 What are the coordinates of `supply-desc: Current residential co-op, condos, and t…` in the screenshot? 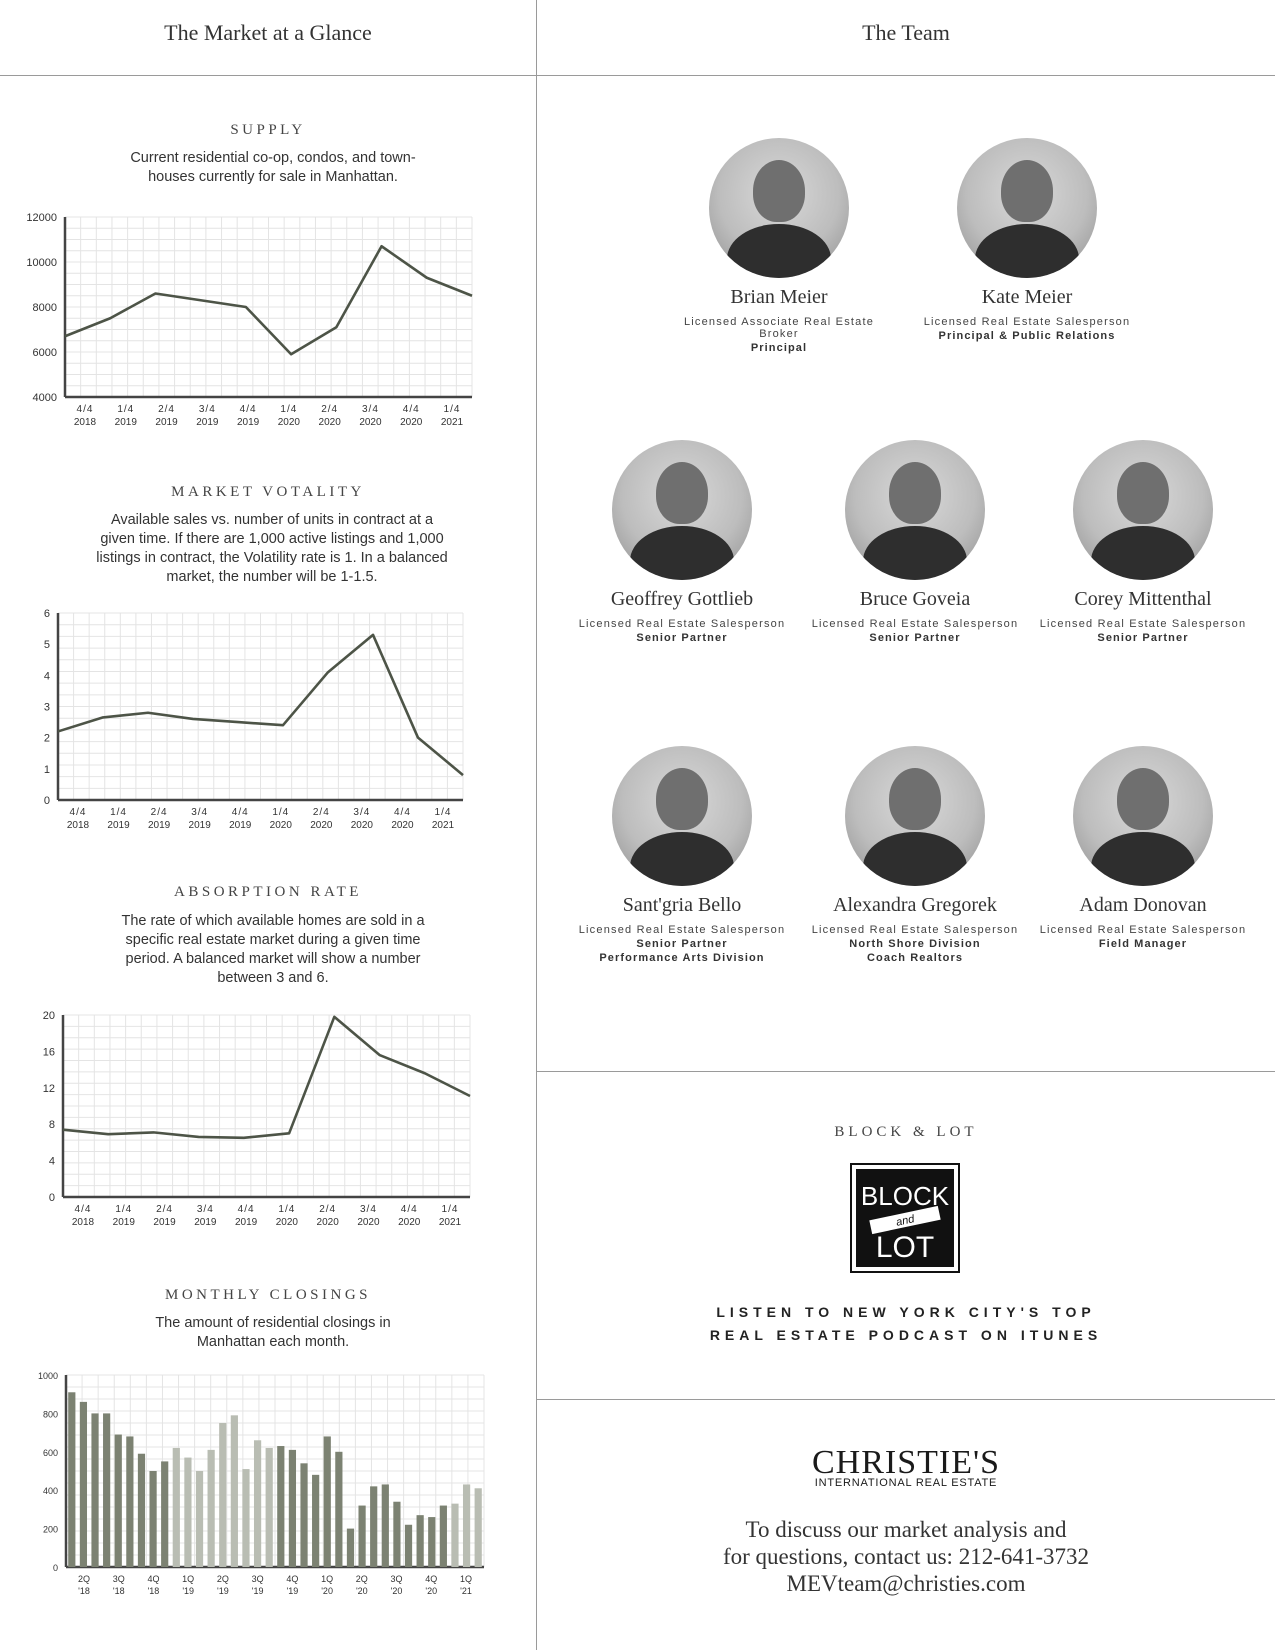 It's located at (273, 167).